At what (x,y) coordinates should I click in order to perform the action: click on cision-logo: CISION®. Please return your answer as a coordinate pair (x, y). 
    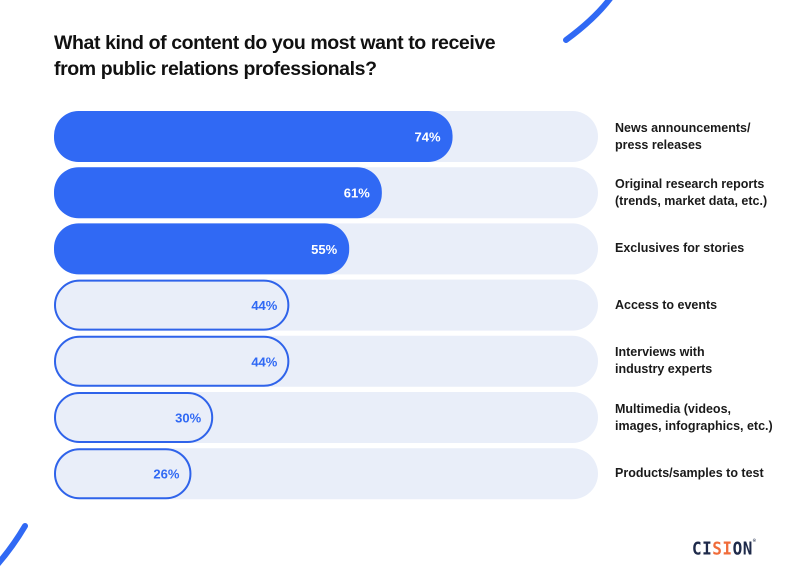
    Looking at the image, I should click on (724, 548).